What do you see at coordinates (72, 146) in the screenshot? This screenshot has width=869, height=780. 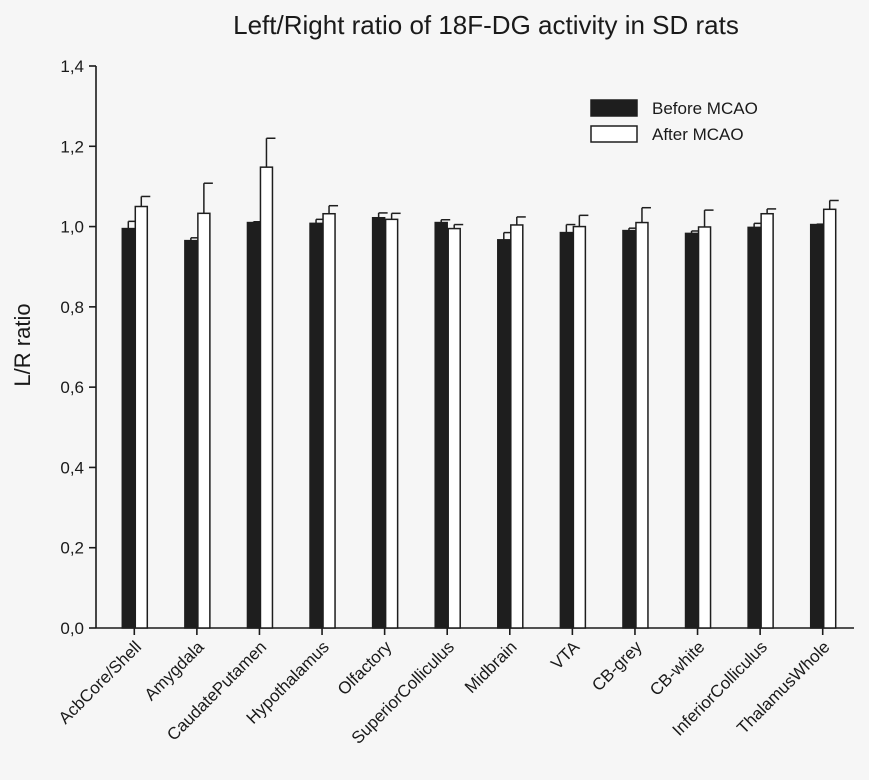 I see `y-tick-label: 1,2` at bounding box center [72, 146].